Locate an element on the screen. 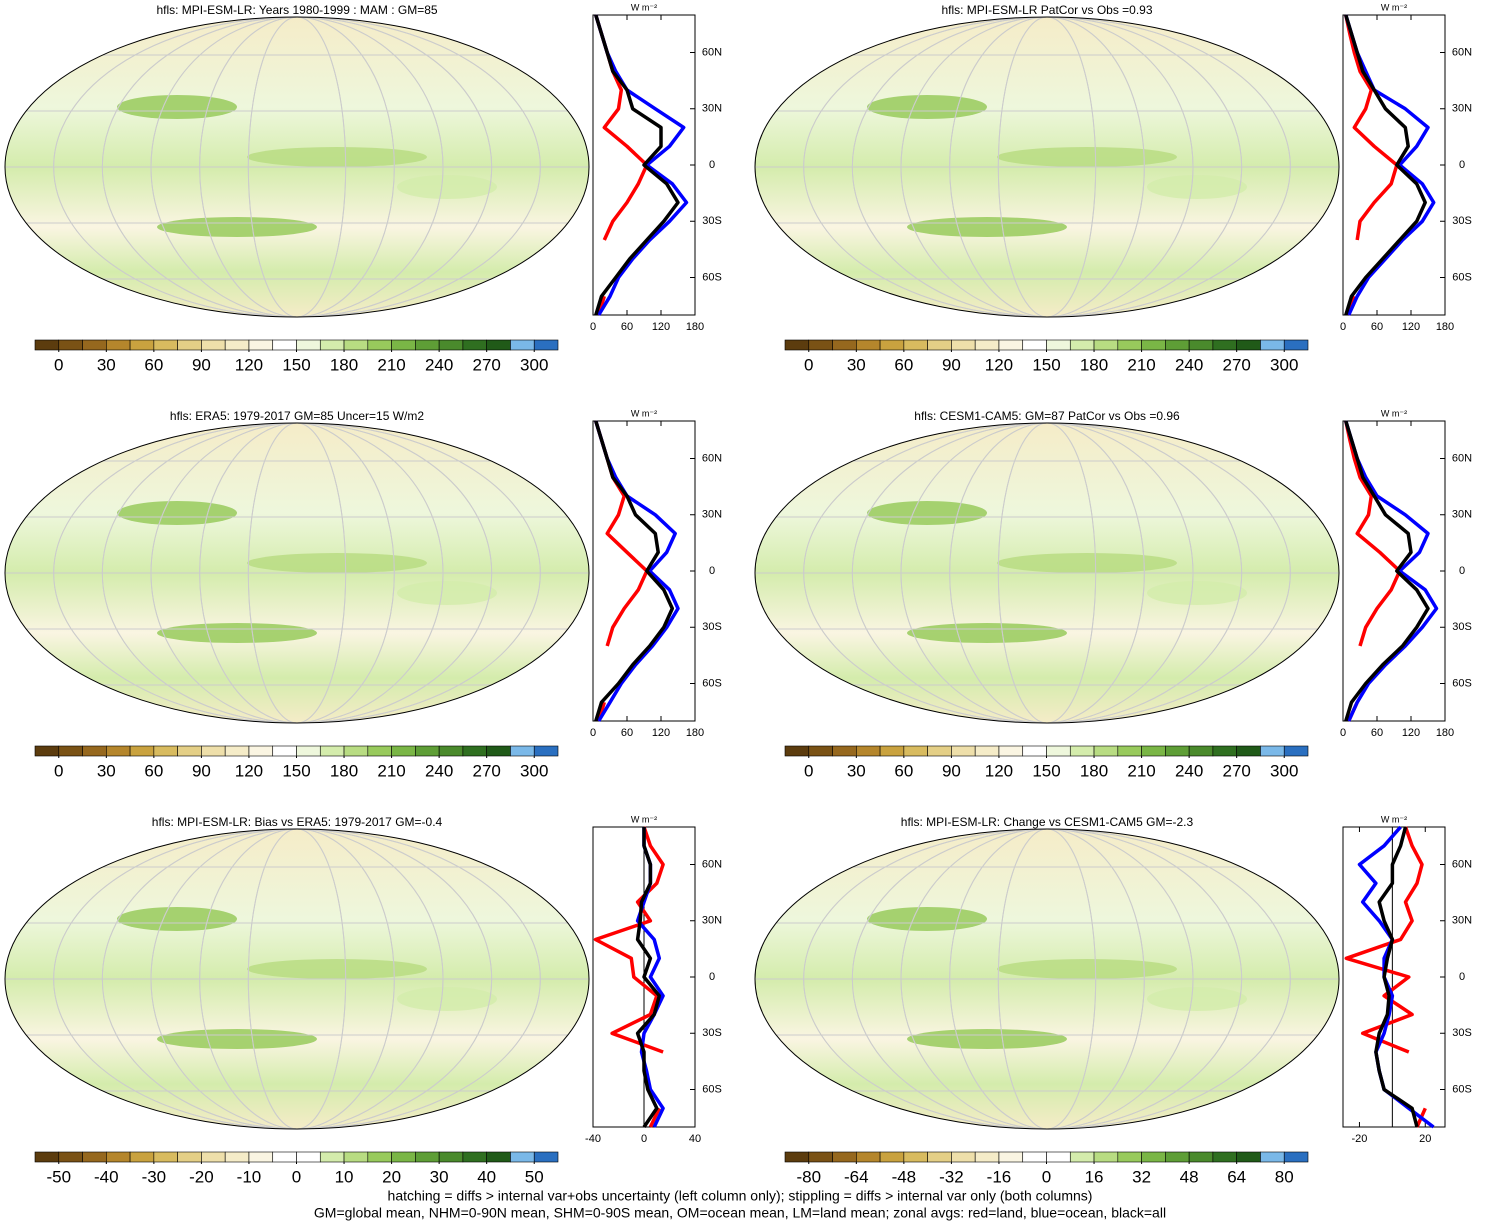 This screenshot has width=1485, height=1221. colorbar-label: 16 is located at coordinates (1094, 1176).